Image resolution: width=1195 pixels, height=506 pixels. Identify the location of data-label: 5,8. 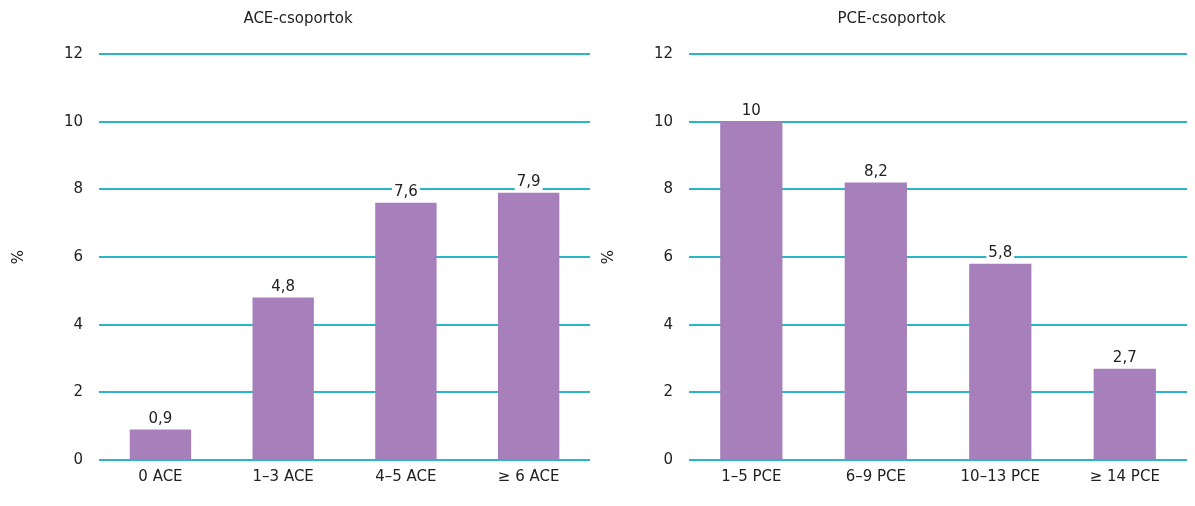
(1000, 252).